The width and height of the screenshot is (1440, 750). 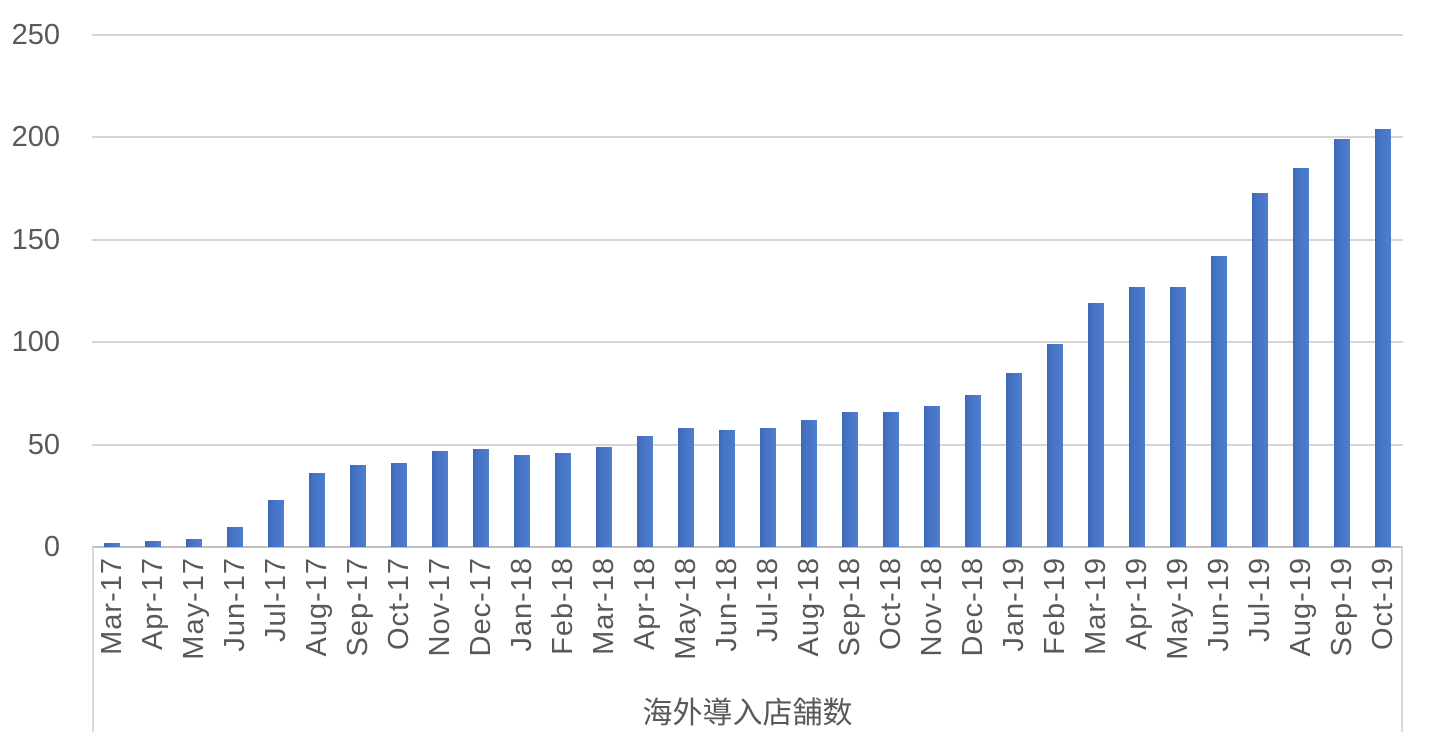 I want to click on x-axis-tick-label: Aug-19, so click(x=1301, y=607).